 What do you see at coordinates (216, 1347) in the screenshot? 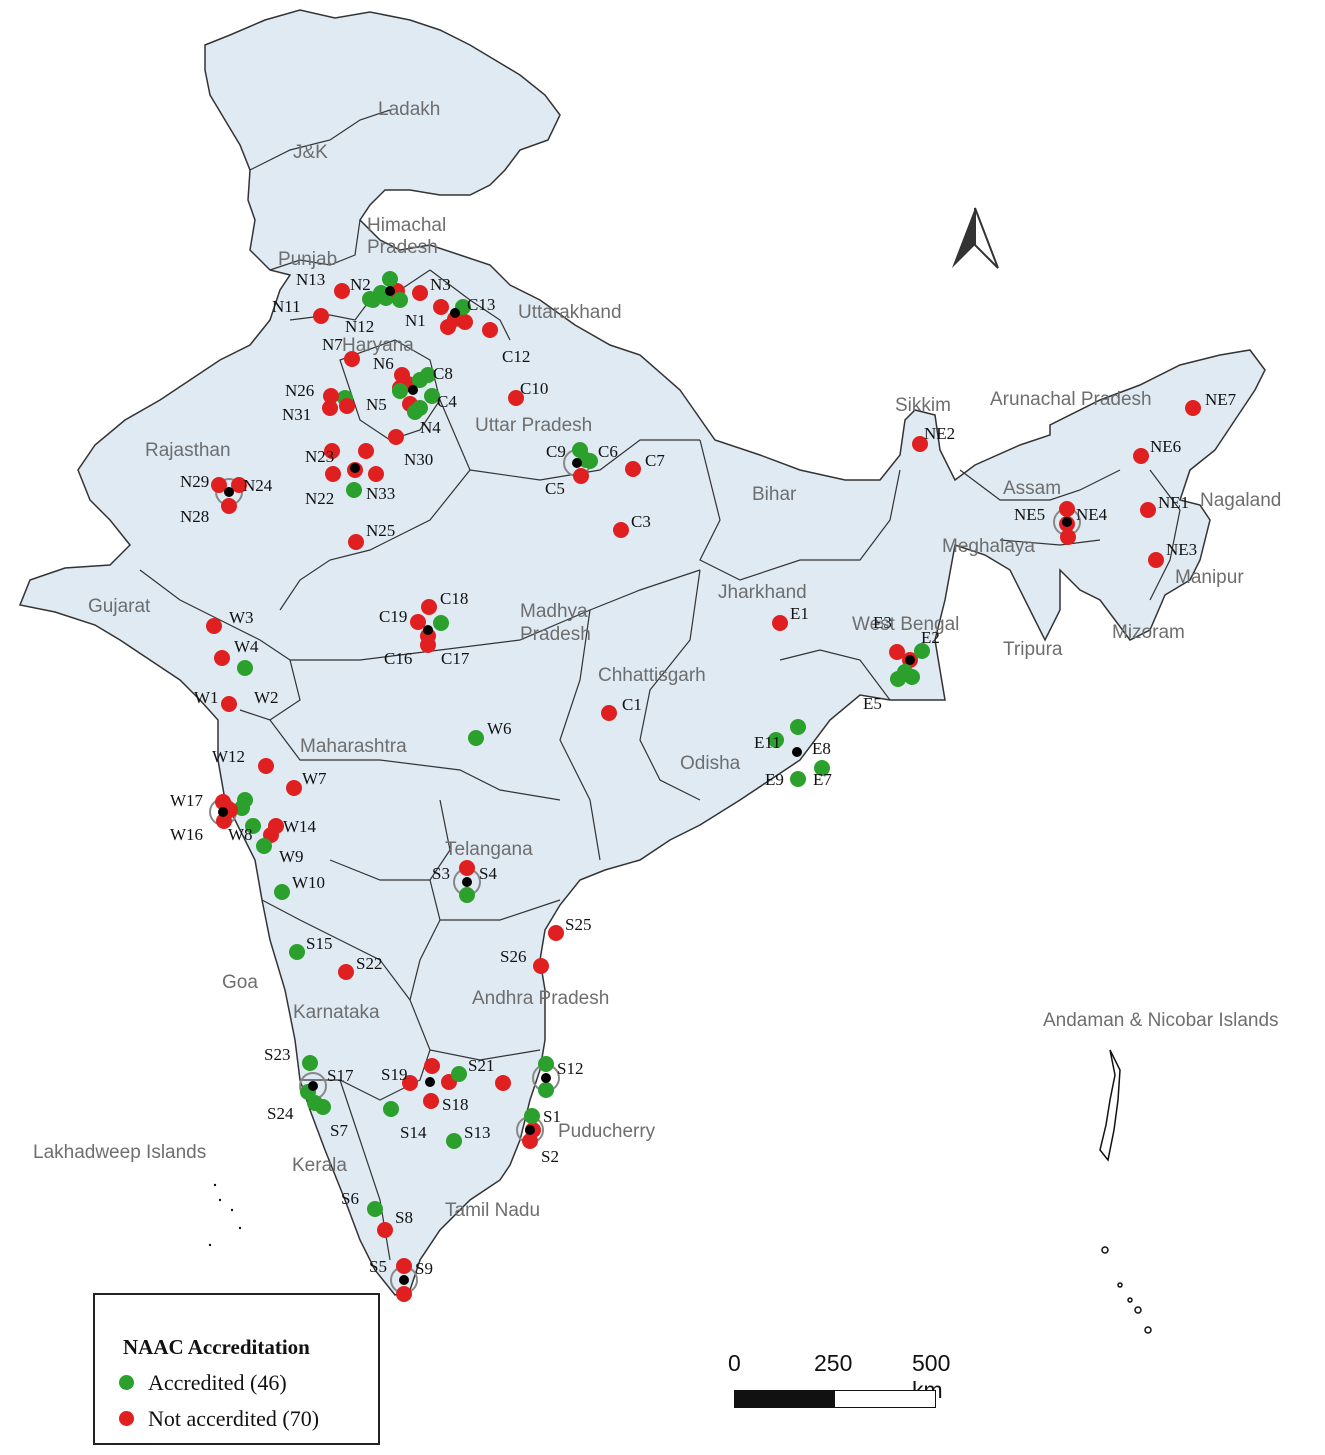
I see `legend-title: NAAC Accreditation` at bounding box center [216, 1347].